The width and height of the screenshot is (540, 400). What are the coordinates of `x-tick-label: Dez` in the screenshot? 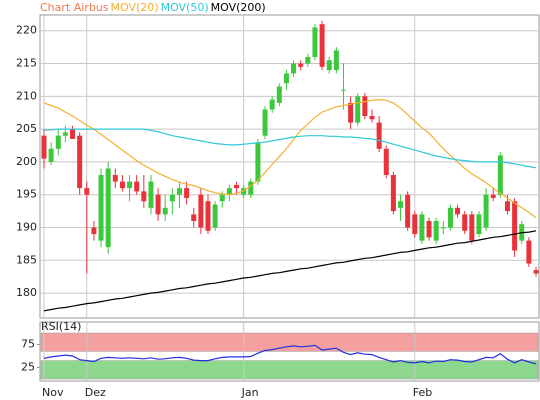 It's located at (95, 392).